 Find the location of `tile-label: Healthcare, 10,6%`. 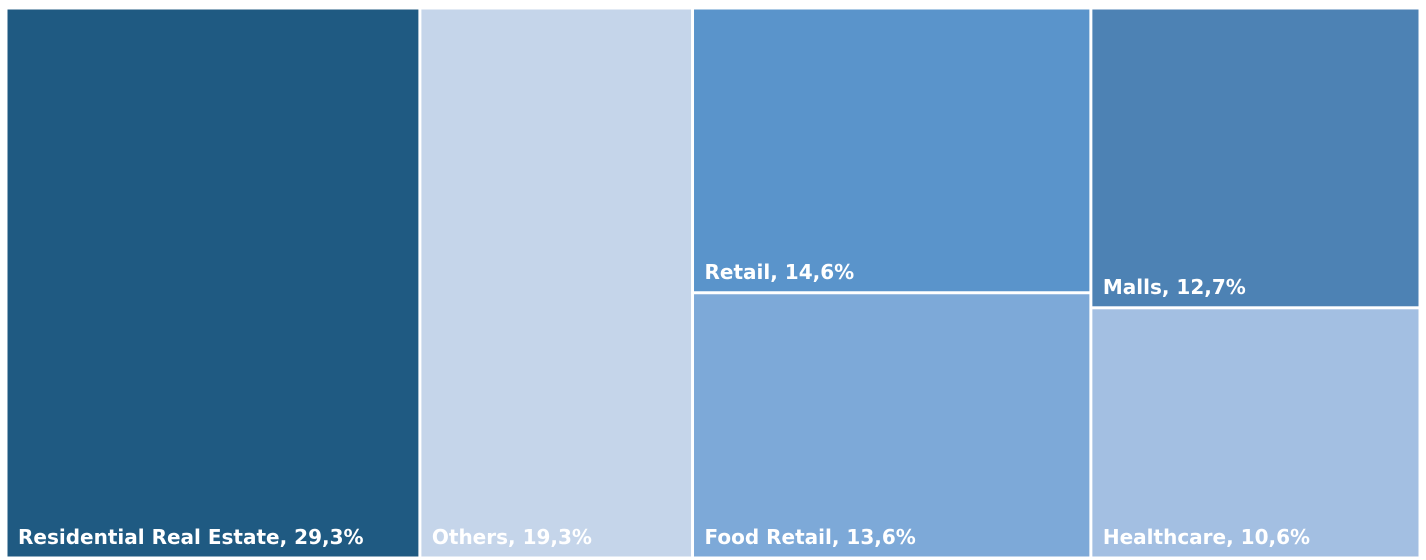

tile-label: Healthcare, 10,6% is located at coordinates (1206, 537).